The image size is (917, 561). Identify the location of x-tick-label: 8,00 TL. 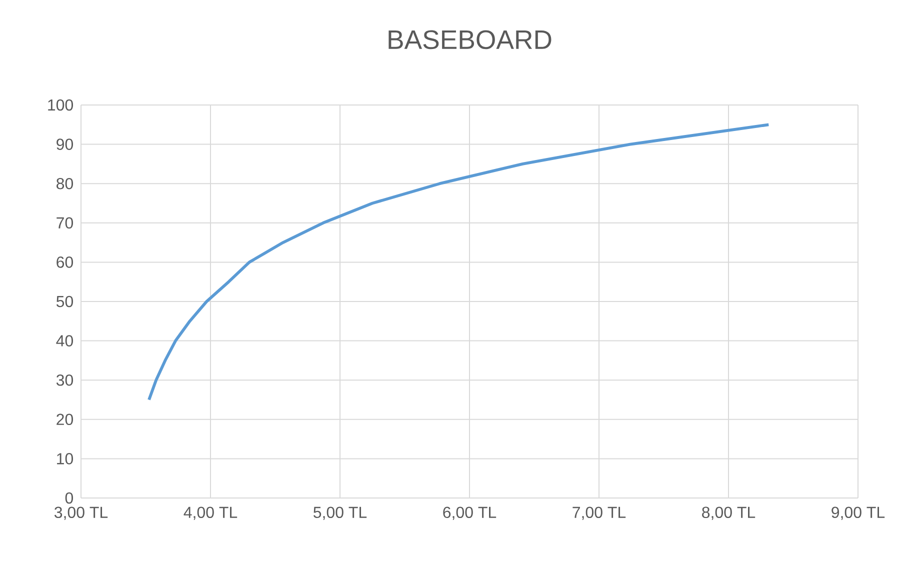
(729, 513).